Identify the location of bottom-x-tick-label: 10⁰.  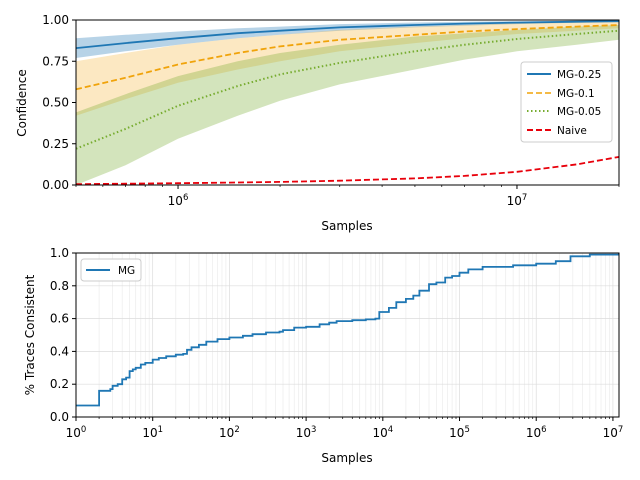
(76, 432).